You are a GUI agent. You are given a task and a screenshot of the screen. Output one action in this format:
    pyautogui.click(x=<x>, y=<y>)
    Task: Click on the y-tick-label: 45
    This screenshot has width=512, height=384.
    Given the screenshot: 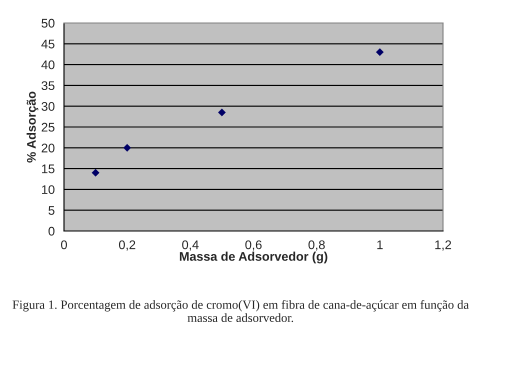 What is the action you would take?
    pyautogui.click(x=47, y=44)
    